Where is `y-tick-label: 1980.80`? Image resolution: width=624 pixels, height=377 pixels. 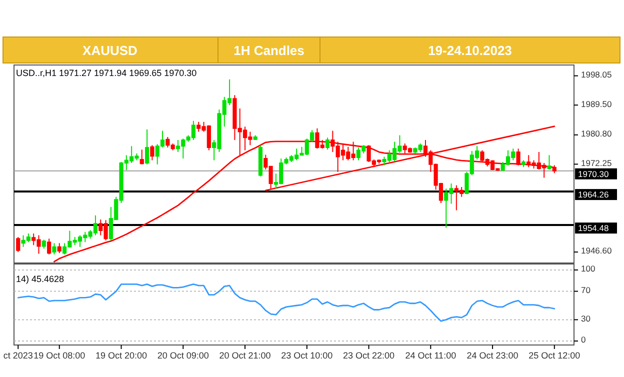 y-tick-label: 1980.80 is located at coordinates (596, 133).